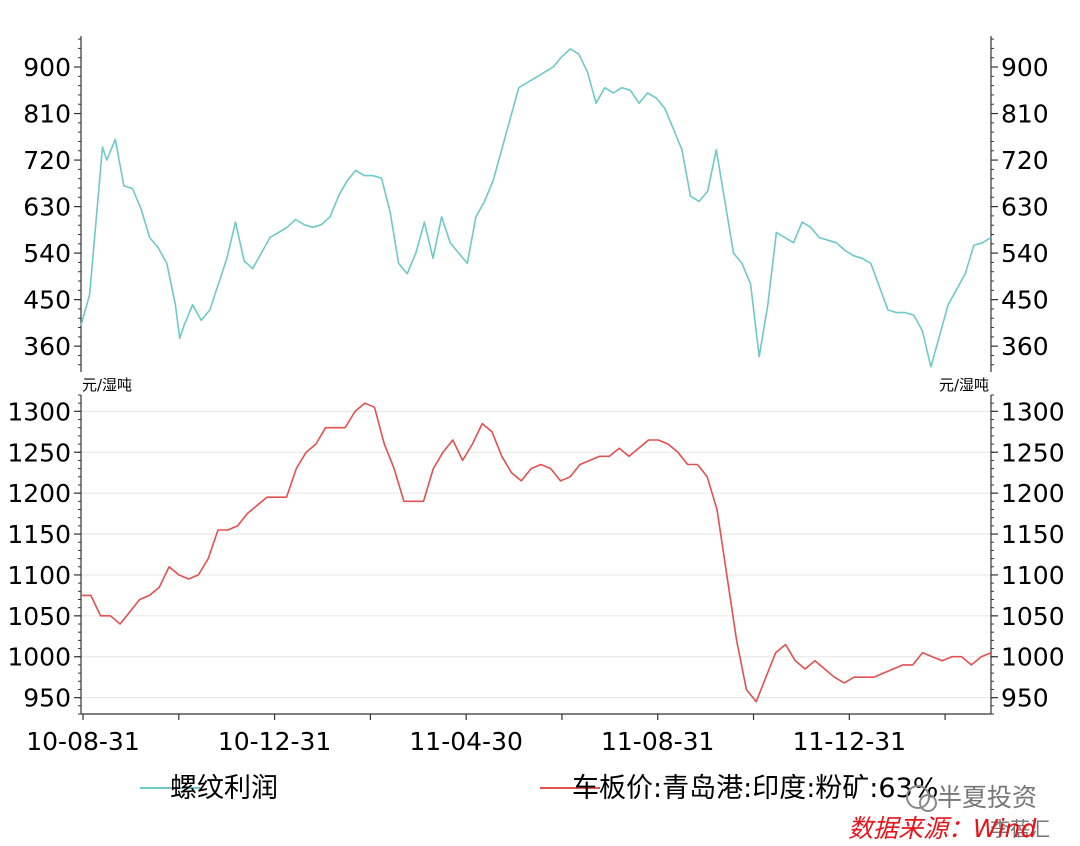  I want to click on y-tick-label-left: 360, so click(47, 346).